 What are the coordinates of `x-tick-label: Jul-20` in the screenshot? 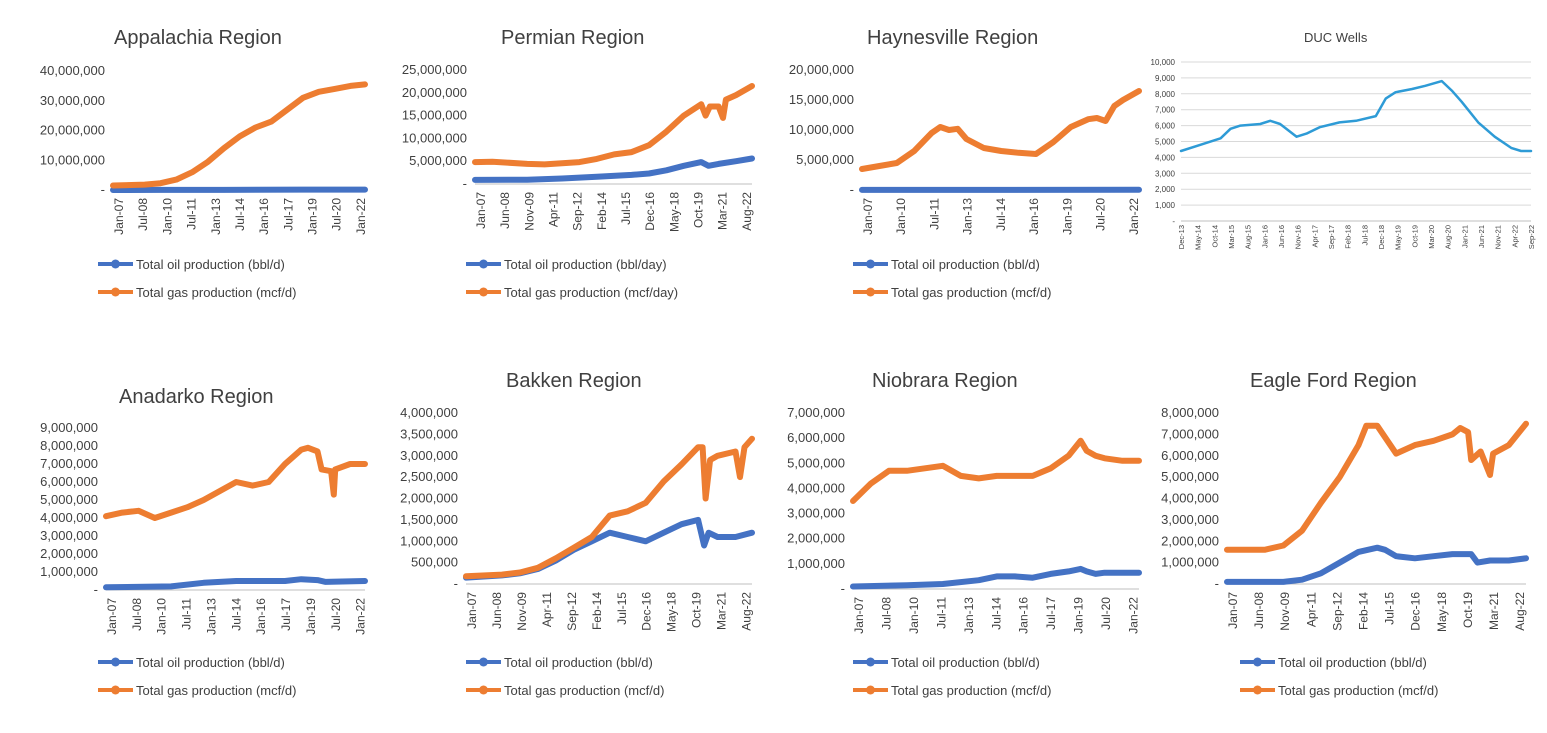 It's located at (1101, 214).